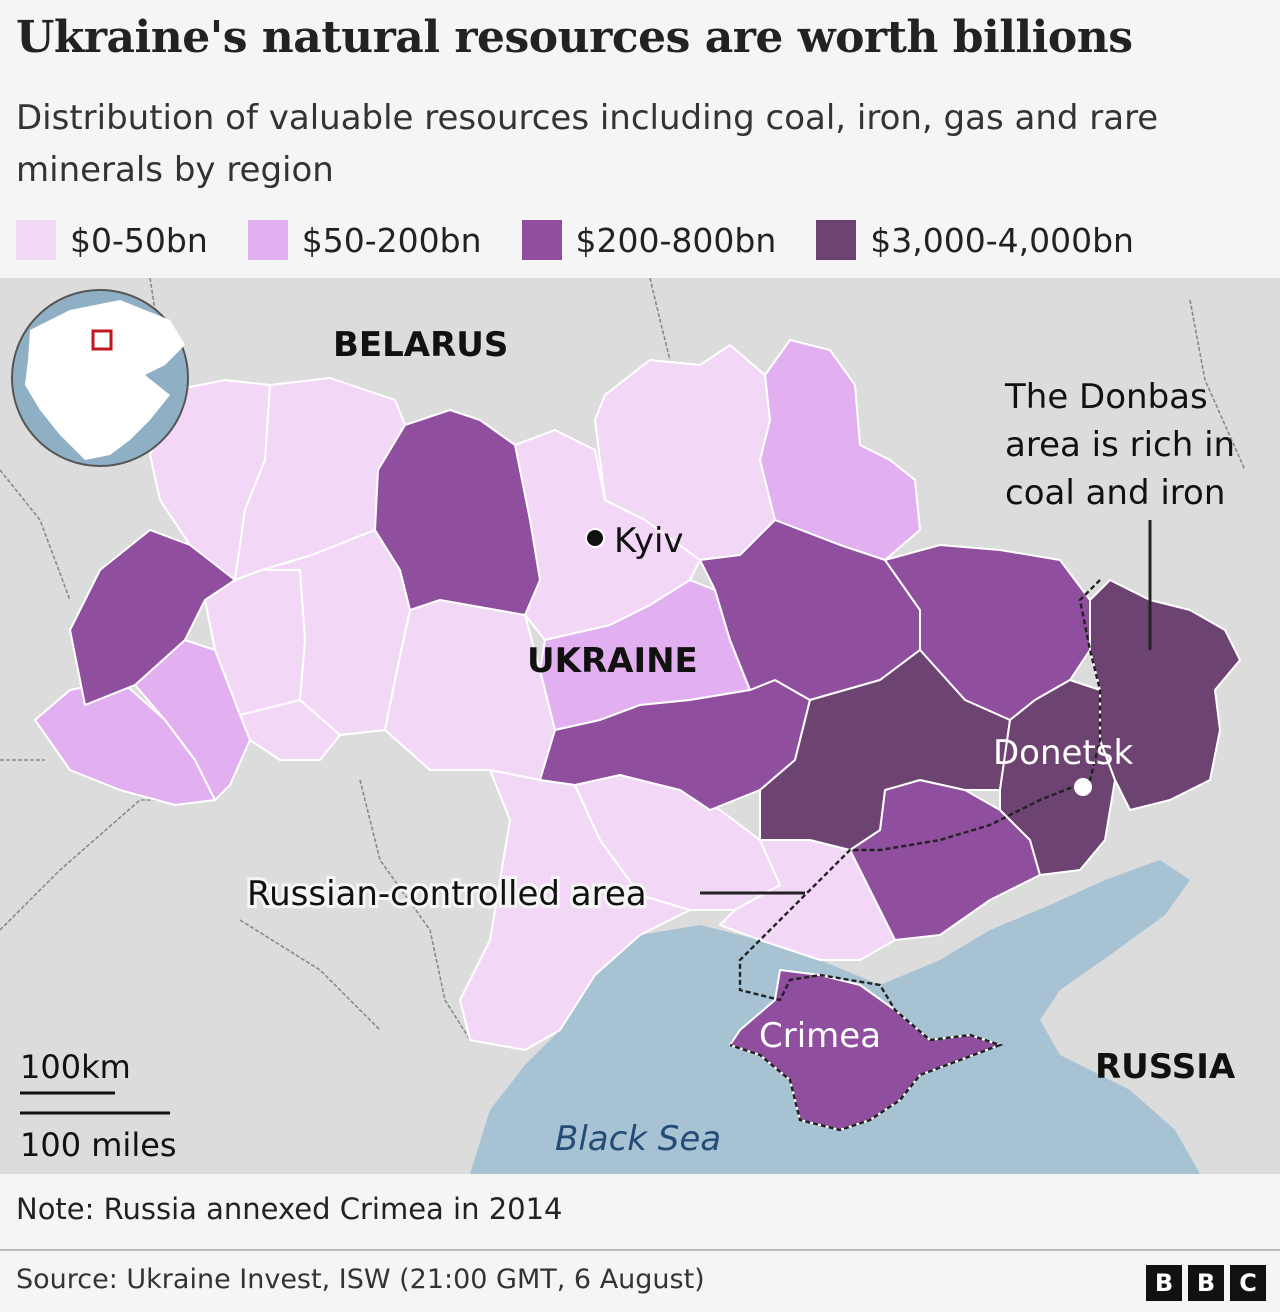 This screenshot has width=1280, height=1312. I want to click on legend-swatch-3000-4000bn, so click(836, 240).